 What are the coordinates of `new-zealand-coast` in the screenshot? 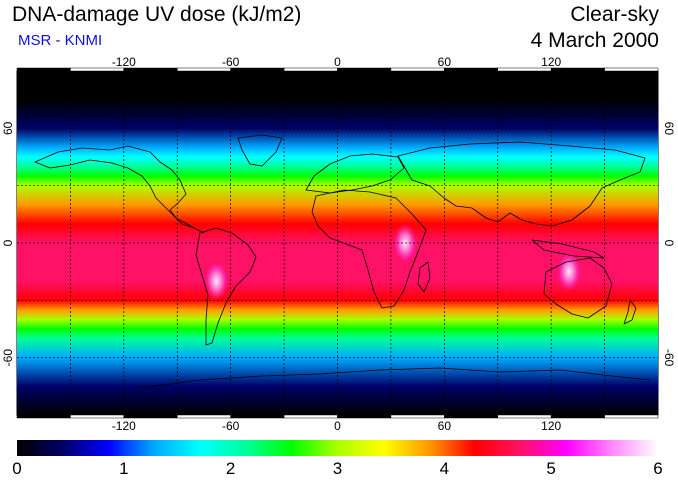 It's located at (630, 312).